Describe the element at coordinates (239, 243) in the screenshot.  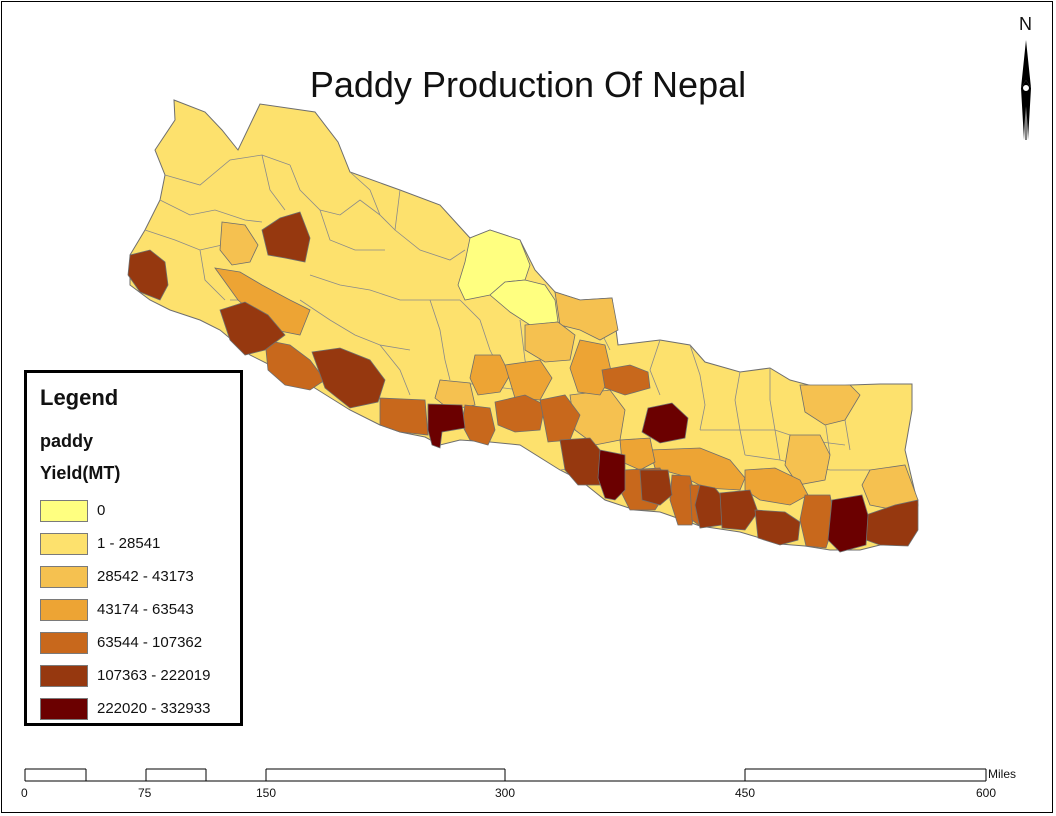
I see `district-c2-a` at that location.